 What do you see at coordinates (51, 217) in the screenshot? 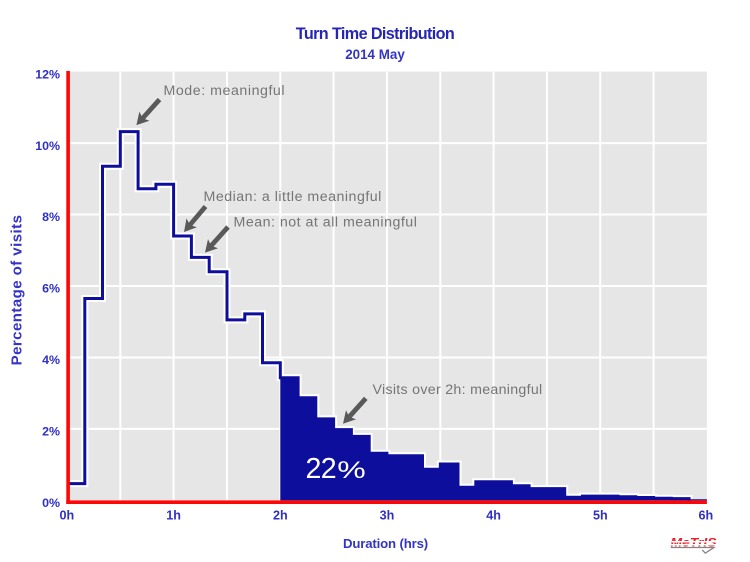
I see `svg-text: 8%` at bounding box center [51, 217].